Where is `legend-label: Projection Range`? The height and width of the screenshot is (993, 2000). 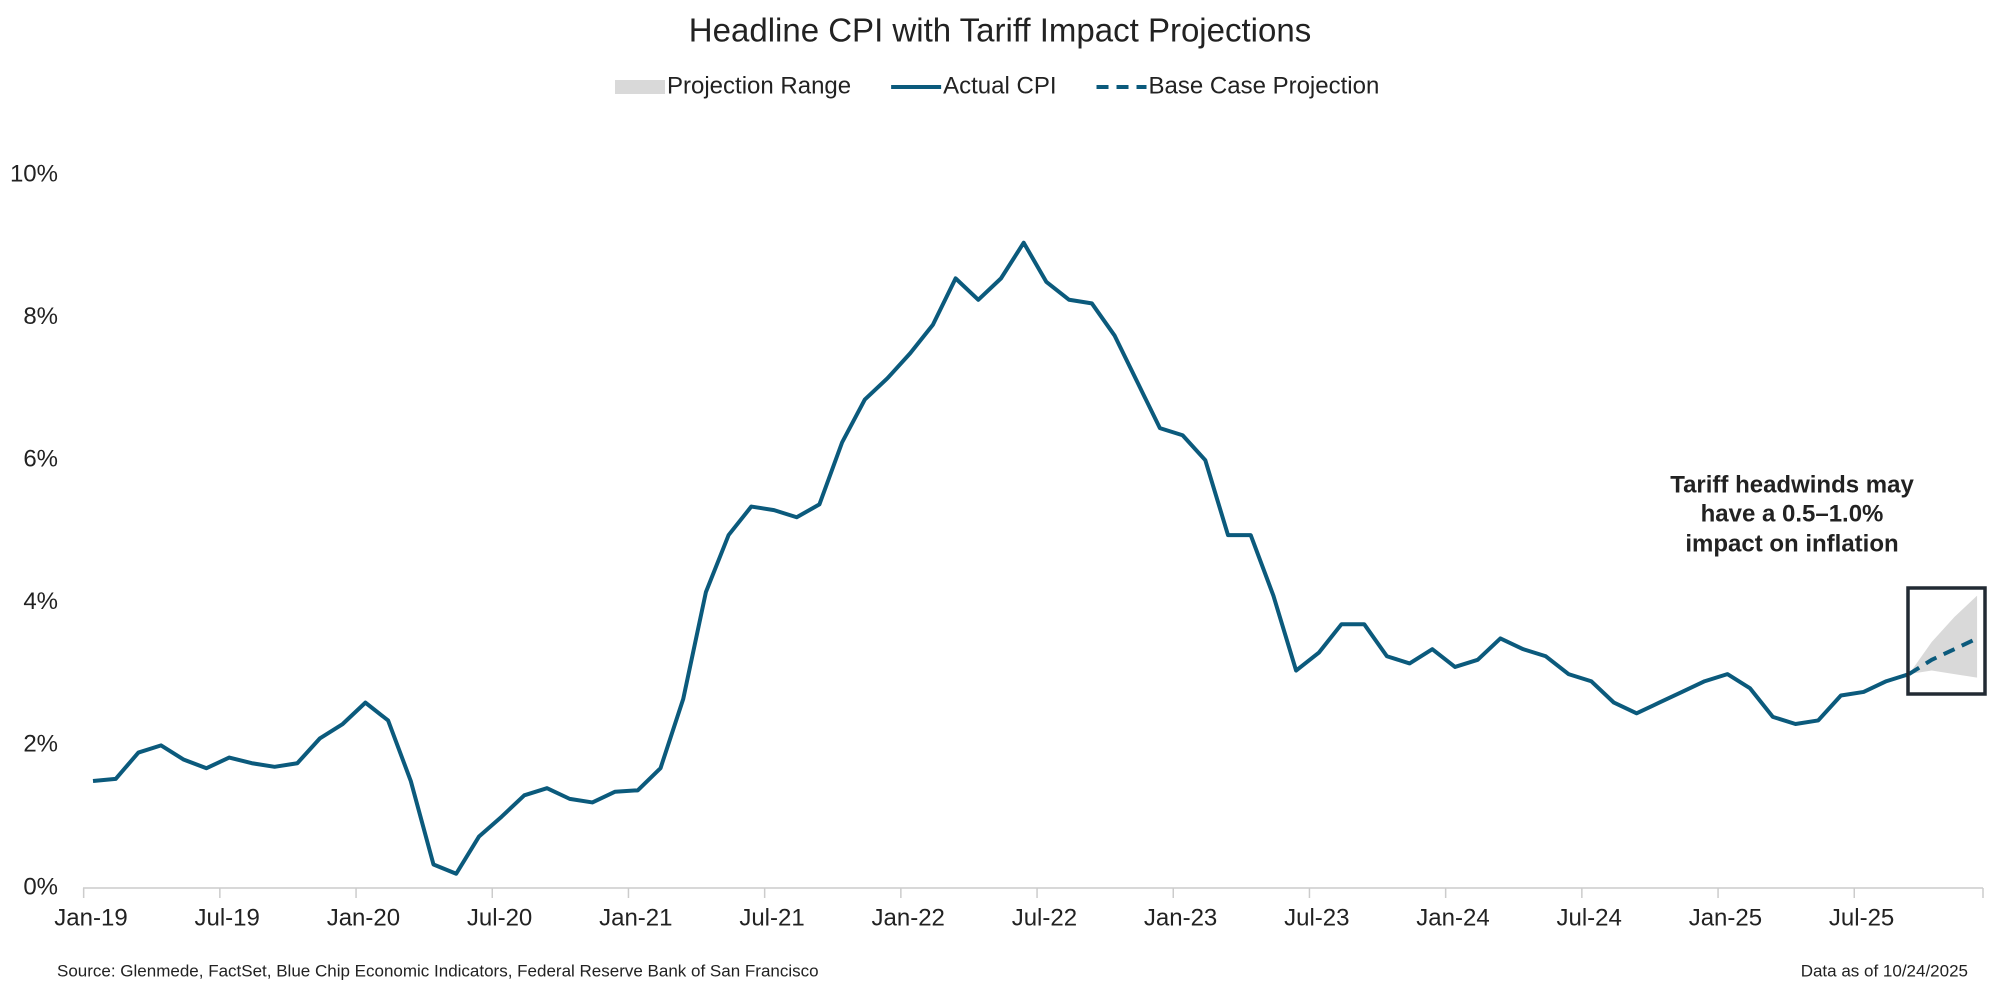 legend-label: Projection Range is located at coordinates (759, 85).